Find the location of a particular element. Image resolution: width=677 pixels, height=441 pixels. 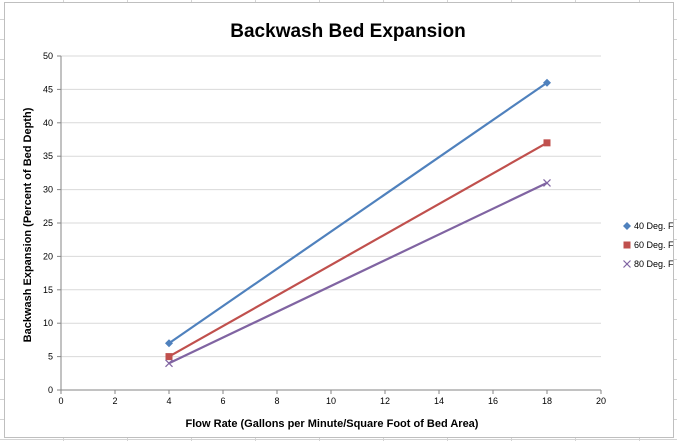

x-tick-label-20: 20 is located at coordinates (601, 401).